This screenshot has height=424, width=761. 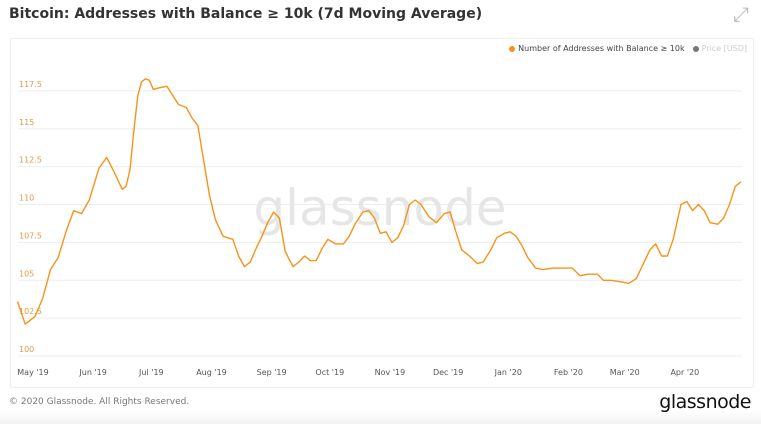 I want to click on y-tick-label: 105, so click(x=26, y=273).